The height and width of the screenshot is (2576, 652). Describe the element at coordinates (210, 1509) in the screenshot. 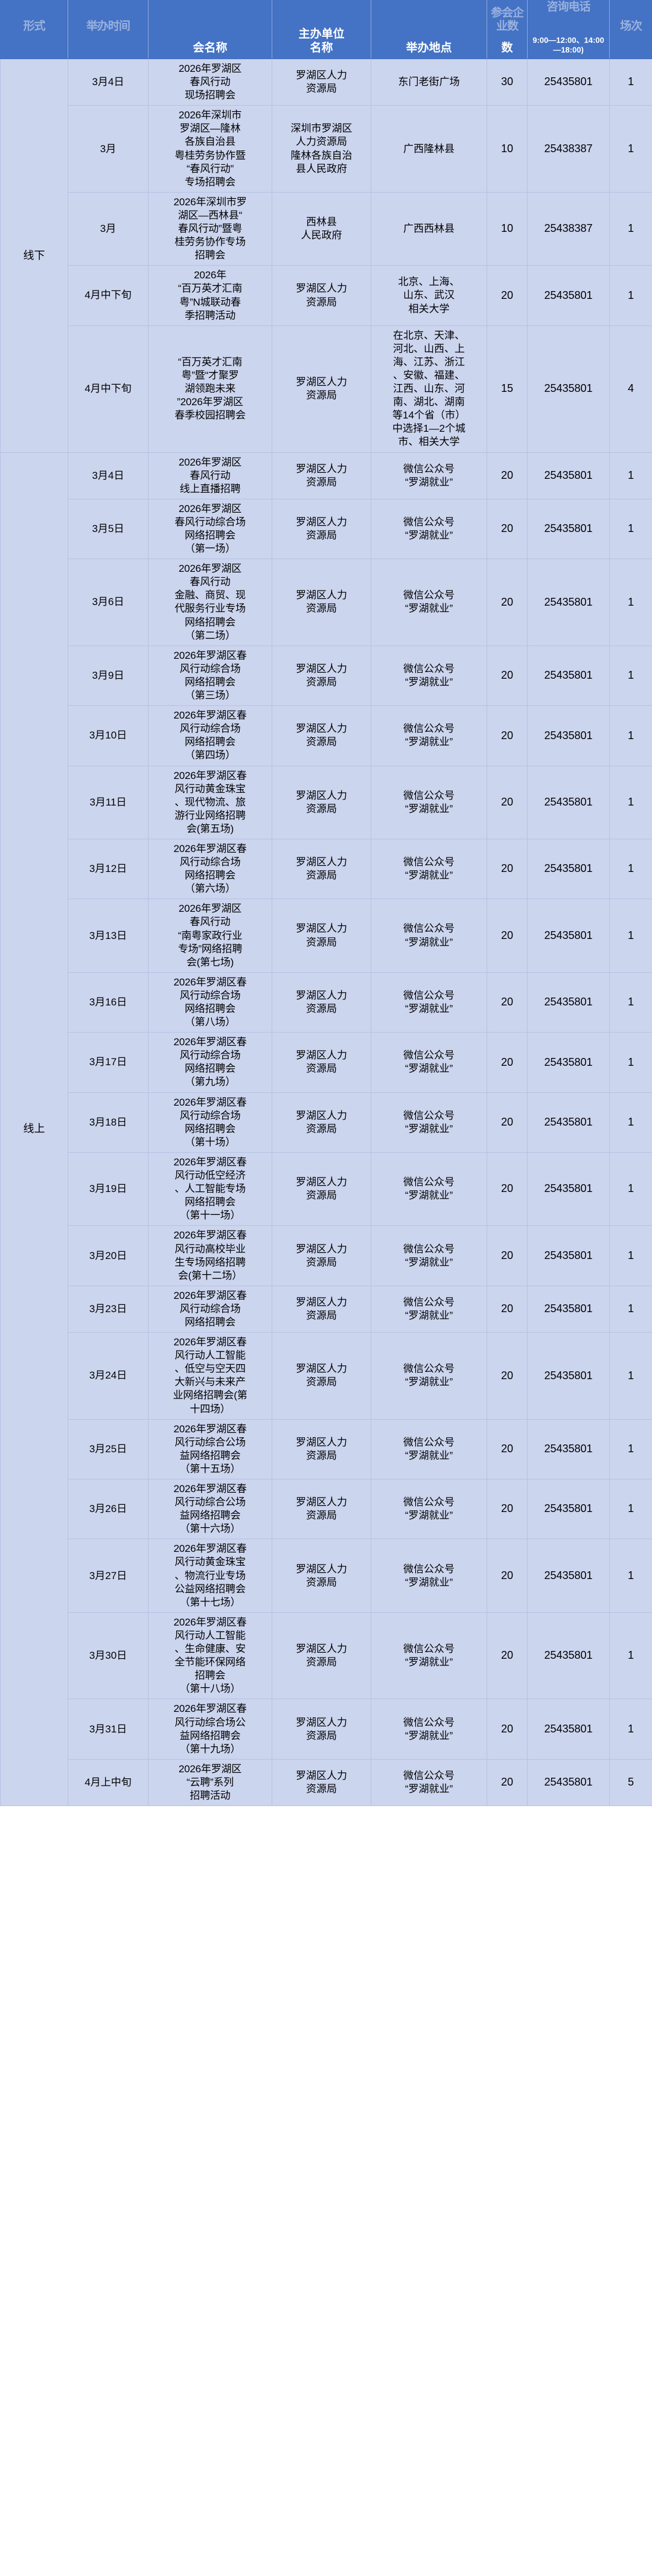

I see `cell-name: 2026年罗湖区春 风行动综合公场 益网络招聘会 （第十六场）` at that location.